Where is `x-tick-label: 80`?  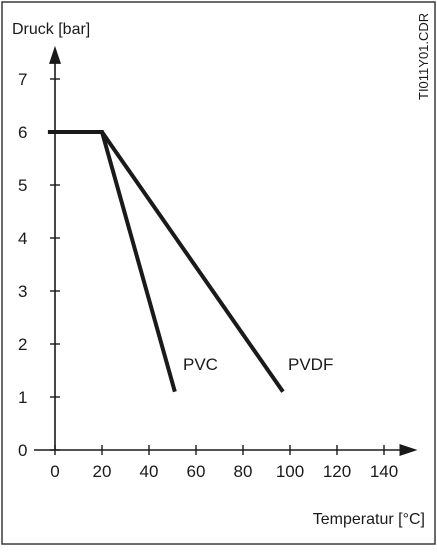
x-tick-label: 80 is located at coordinates (243, 471).